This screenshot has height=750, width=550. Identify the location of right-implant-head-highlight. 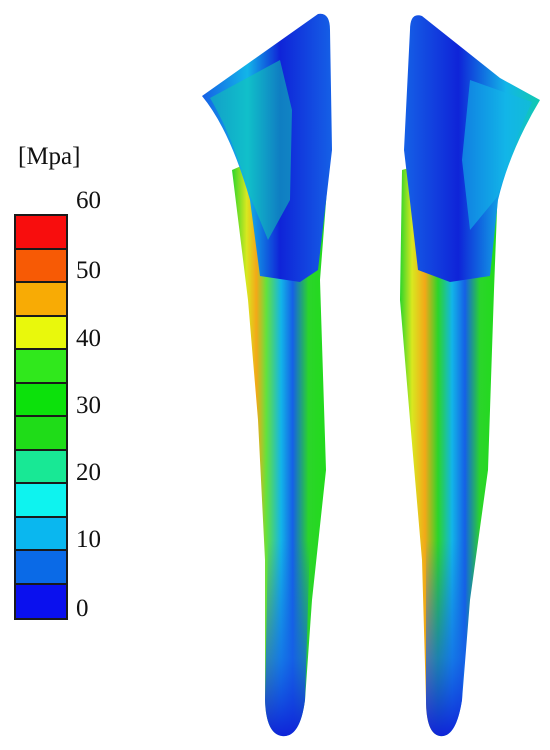
(497, 155).